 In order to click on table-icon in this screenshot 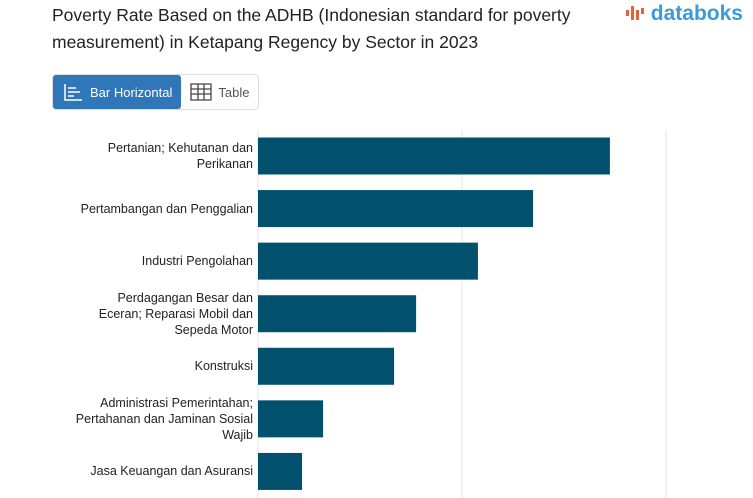, I will do `click(201, 92)`.